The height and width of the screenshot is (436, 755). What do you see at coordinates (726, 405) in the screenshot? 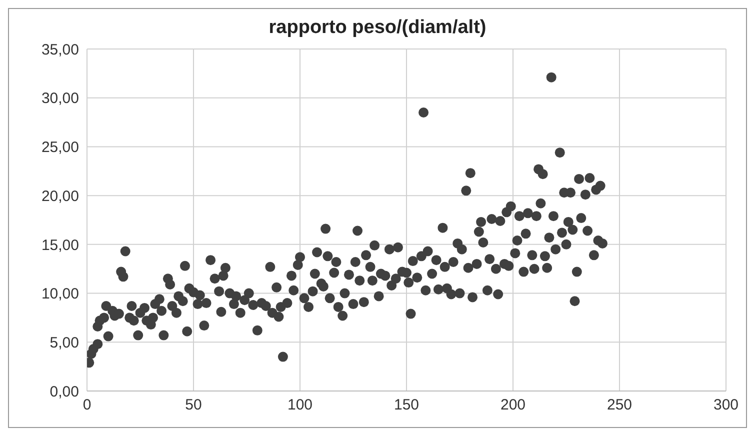
I see `x-tick-label: 300` at bounding box center [726, 405].